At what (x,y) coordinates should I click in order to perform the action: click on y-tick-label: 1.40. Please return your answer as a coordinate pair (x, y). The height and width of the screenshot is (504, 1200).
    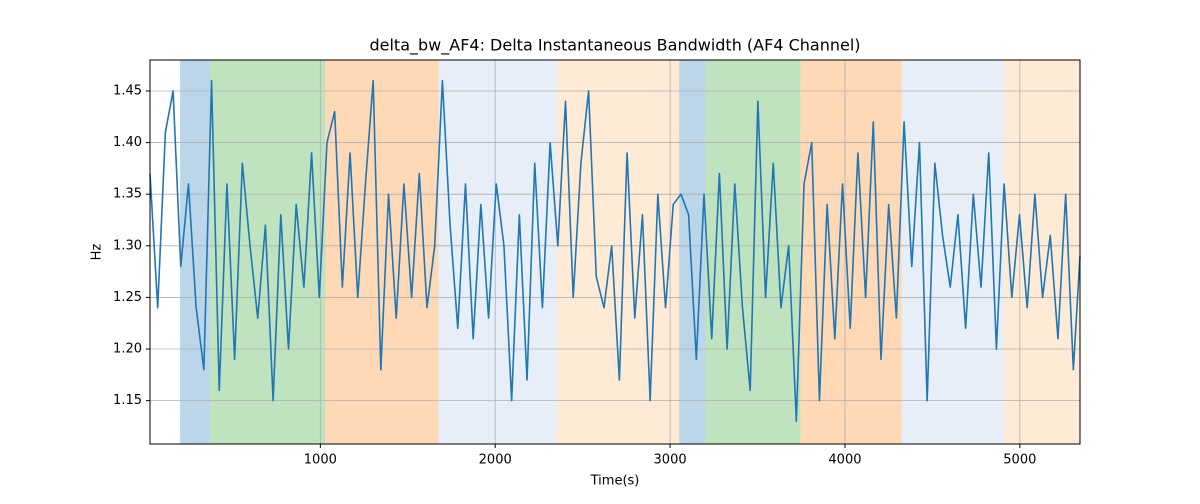
    Looking at the image, I should click on (127, 142).